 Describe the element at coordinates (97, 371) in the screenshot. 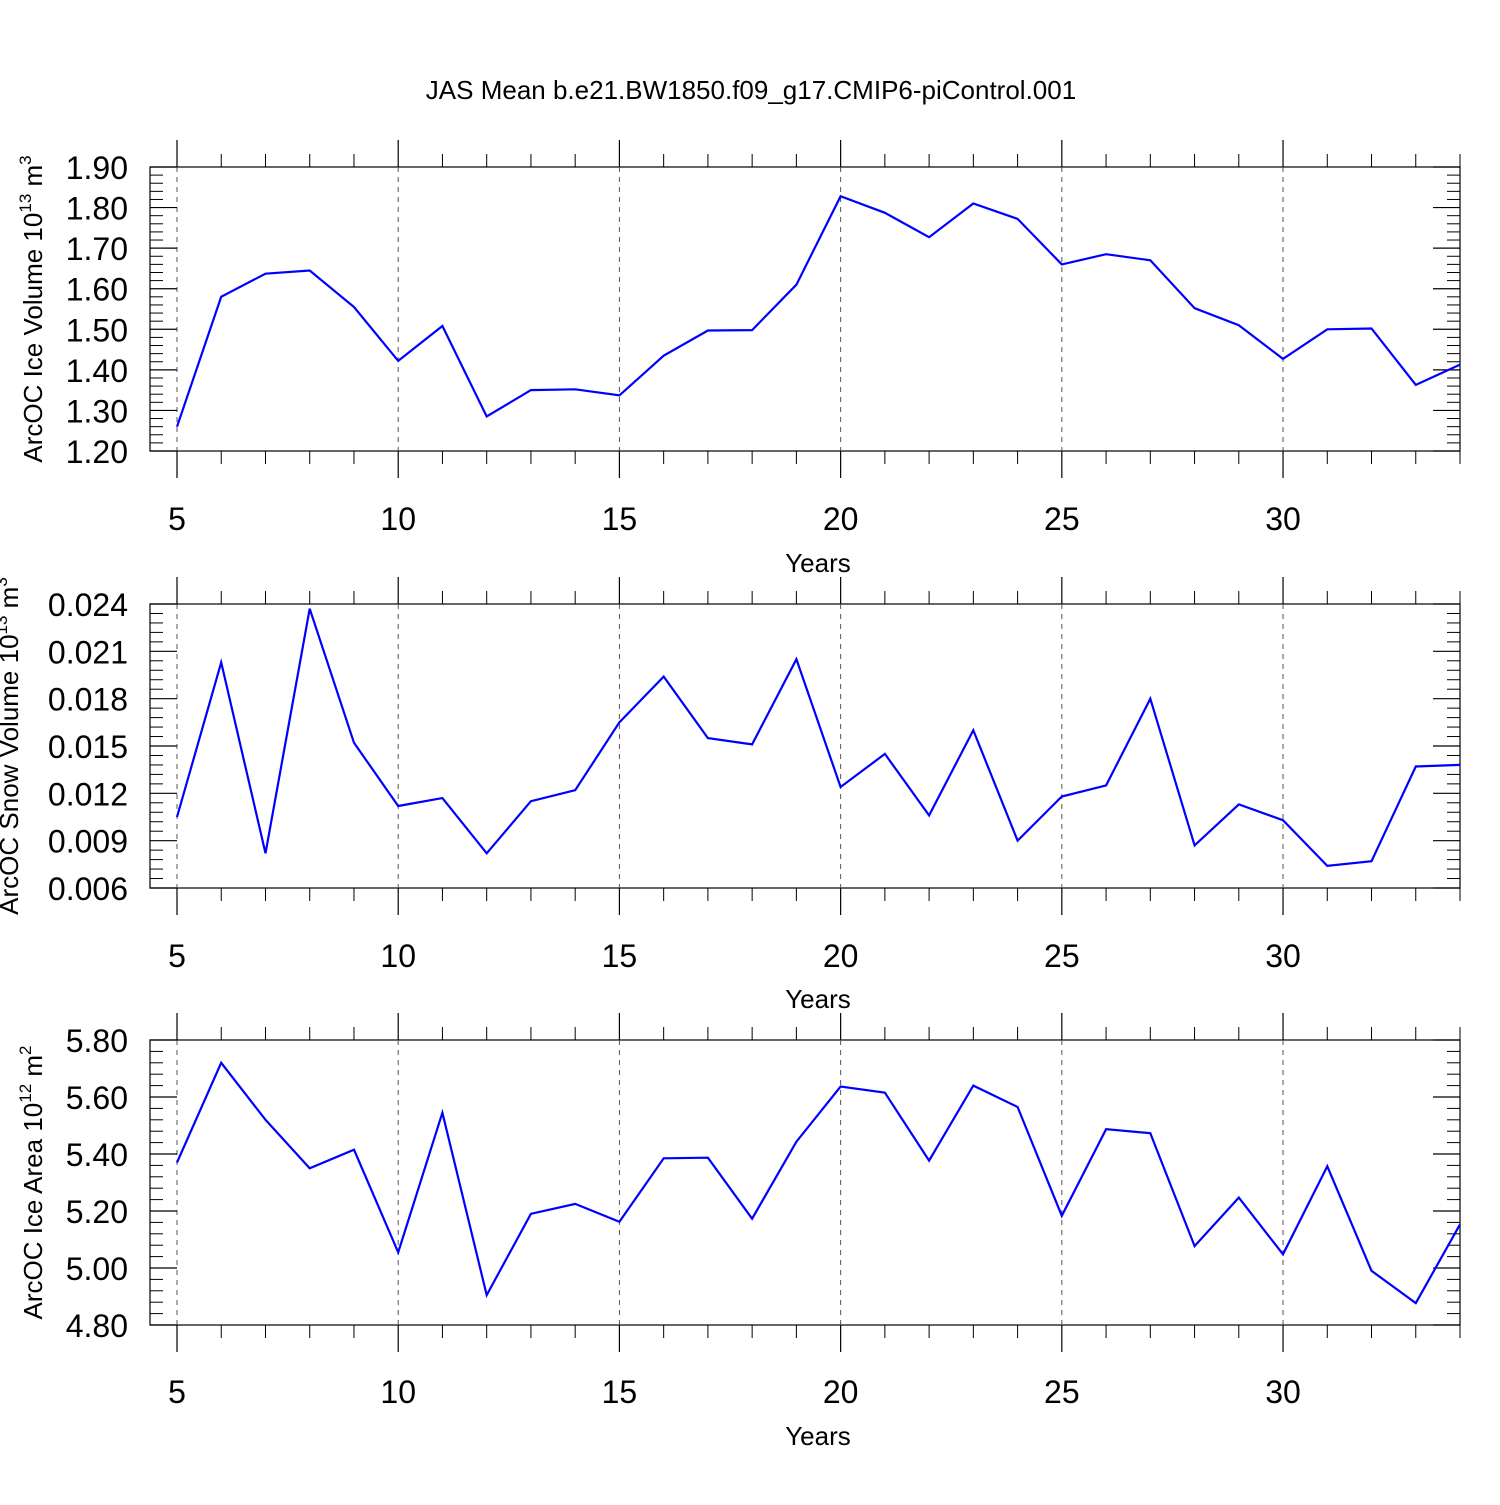

I see `y-tick-label: 1.40` at that location.